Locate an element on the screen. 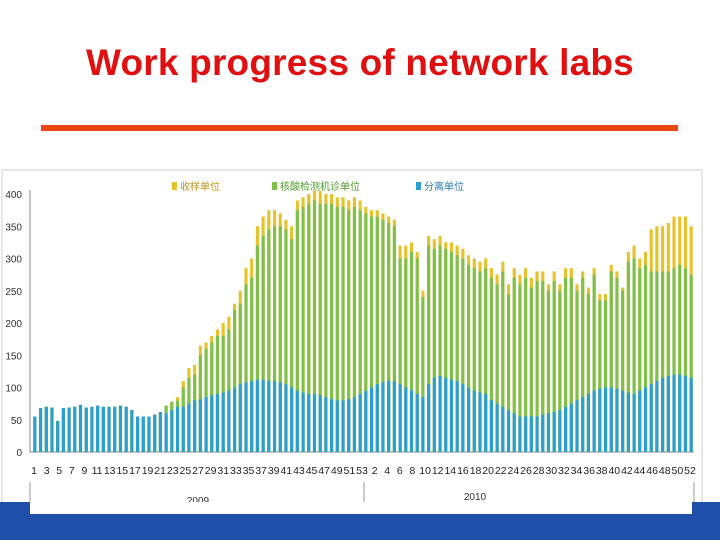 This screenshot has height=540, width=720. slide-title: Work progress of network labs is located at coordinates (360, 62).